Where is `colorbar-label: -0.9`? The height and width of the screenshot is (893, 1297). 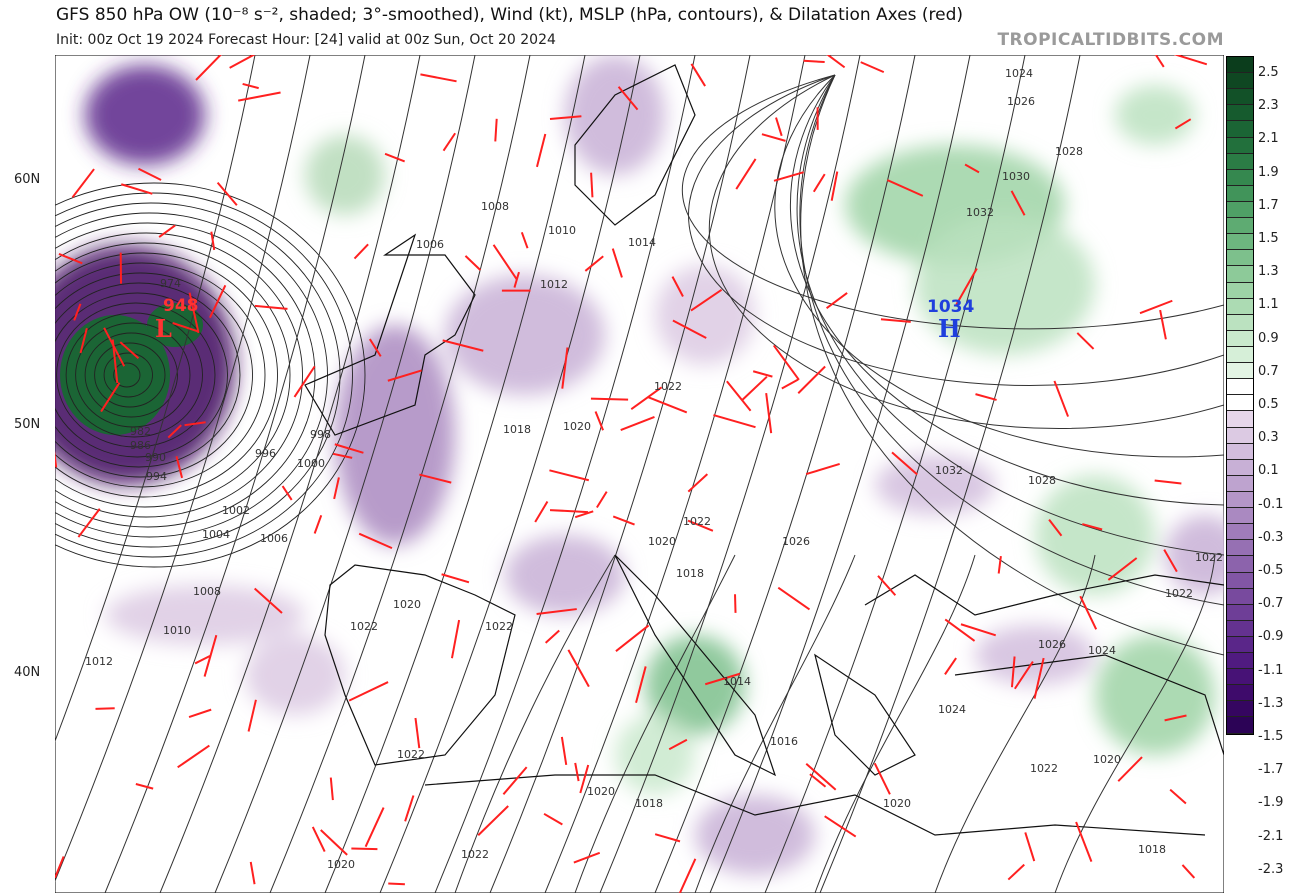
colorbar-label: -0.9 is located at coordinates (1271, 637).